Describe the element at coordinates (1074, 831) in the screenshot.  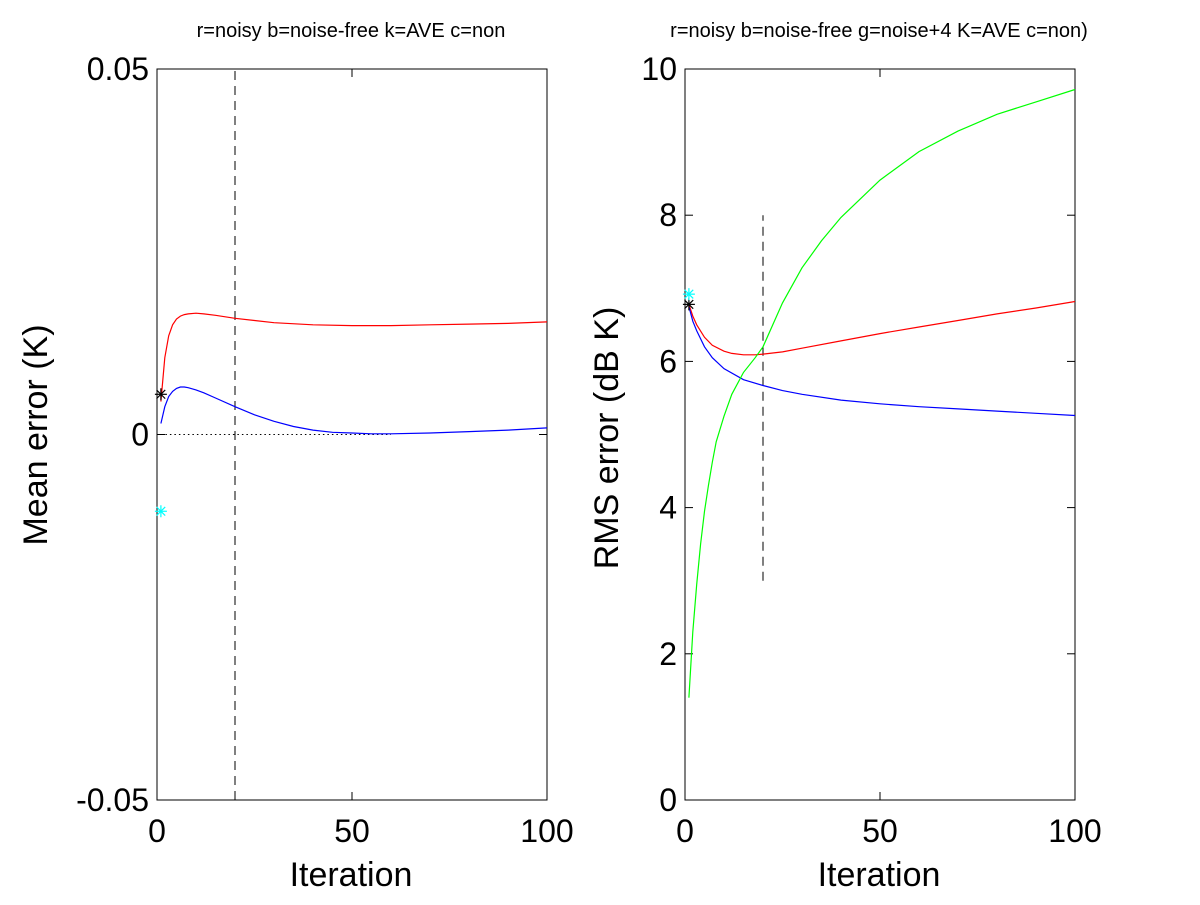
I see `rms-error-xtick-label: 100` at that location.